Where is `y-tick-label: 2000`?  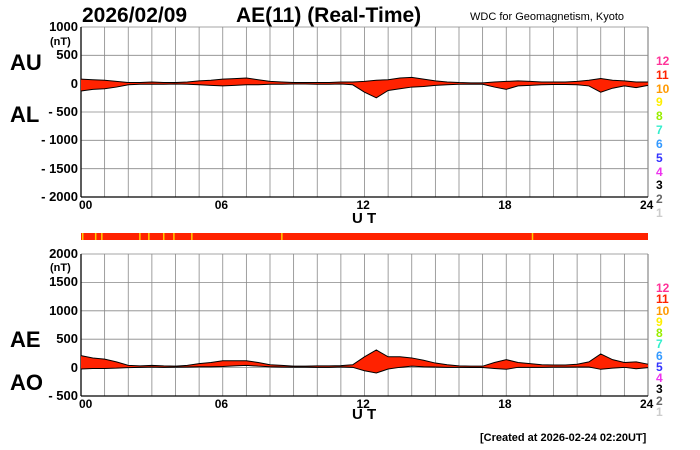 y-tick-label: 2000 is located at coordinates (63, 253).